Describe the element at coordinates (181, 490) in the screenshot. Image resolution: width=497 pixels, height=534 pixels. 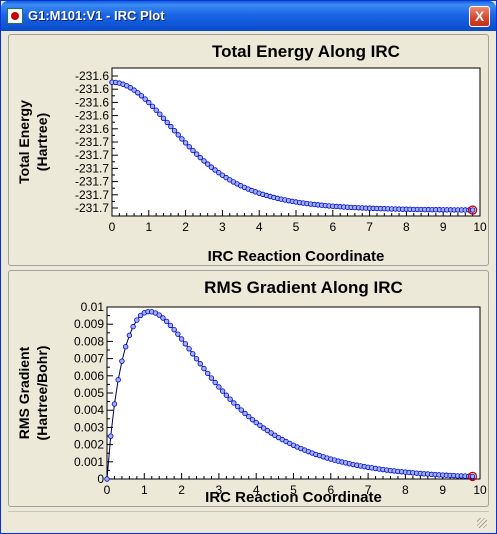
I see `x-tick-label: 2` at that location.